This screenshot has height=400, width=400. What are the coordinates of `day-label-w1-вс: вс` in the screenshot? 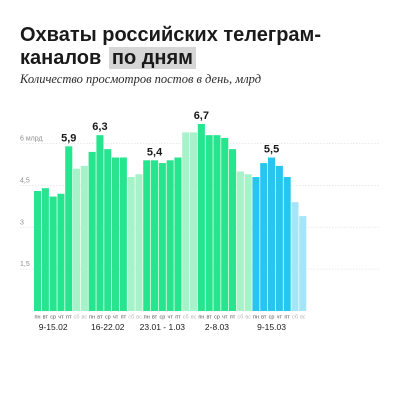 It's located at (85, 318).